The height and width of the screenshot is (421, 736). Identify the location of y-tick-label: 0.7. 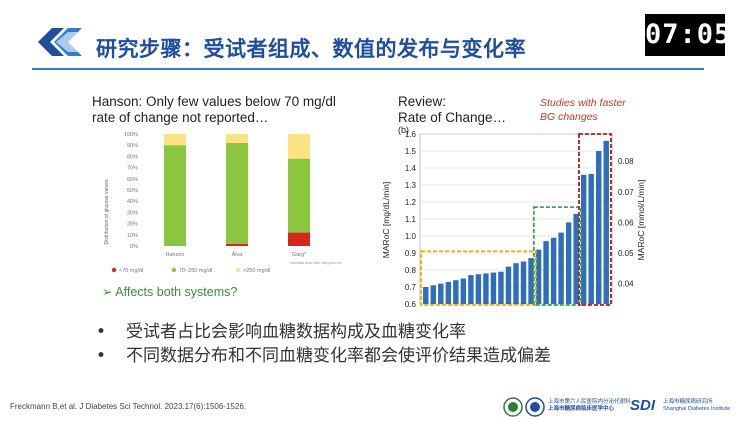
(411, 287).